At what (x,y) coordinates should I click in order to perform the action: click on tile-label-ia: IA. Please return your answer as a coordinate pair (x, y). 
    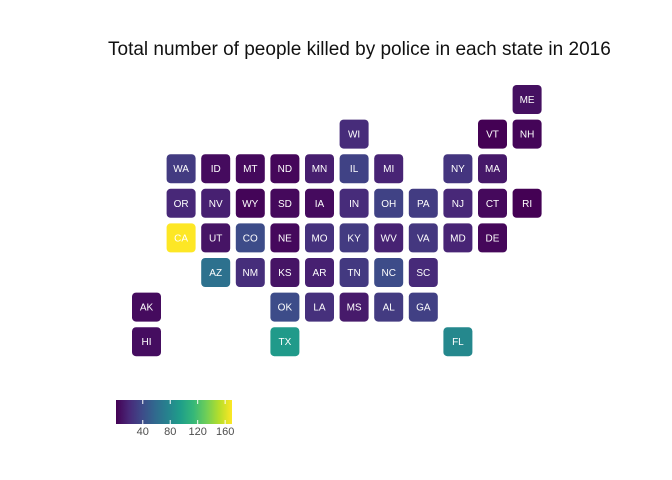
    Looking at the image, I should click on (320, 204).